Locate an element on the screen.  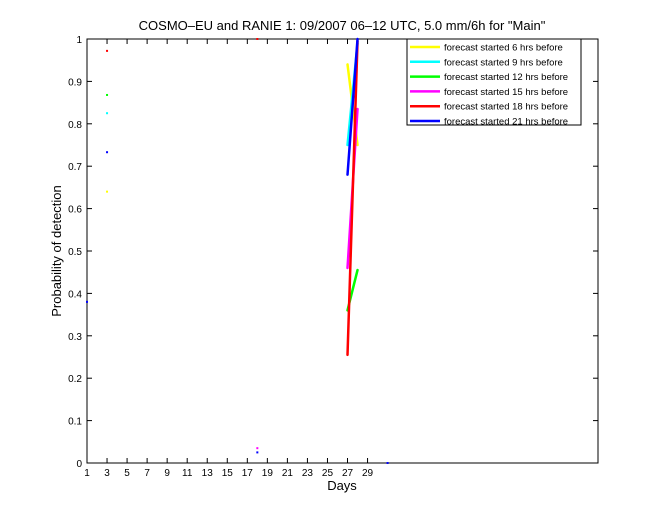
legend-box is located at coordinates (494, 82).